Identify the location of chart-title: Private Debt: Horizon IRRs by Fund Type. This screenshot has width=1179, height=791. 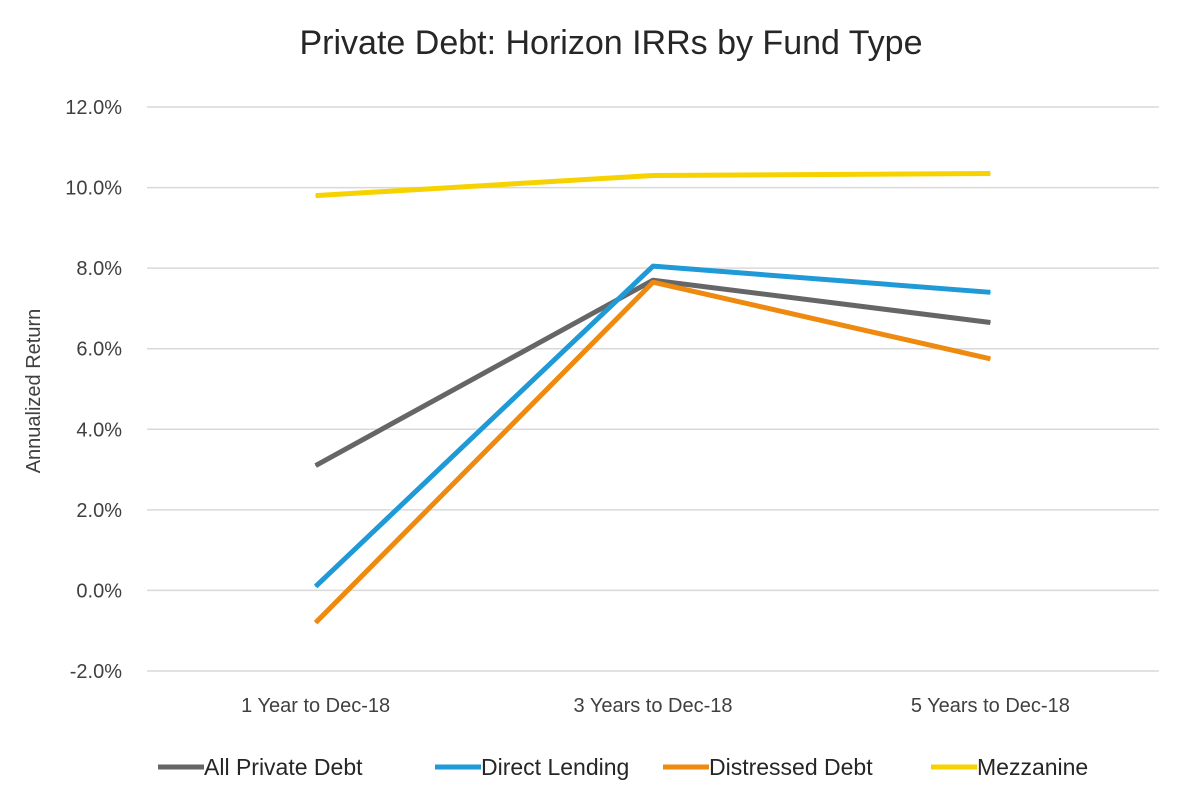
(611, 43).